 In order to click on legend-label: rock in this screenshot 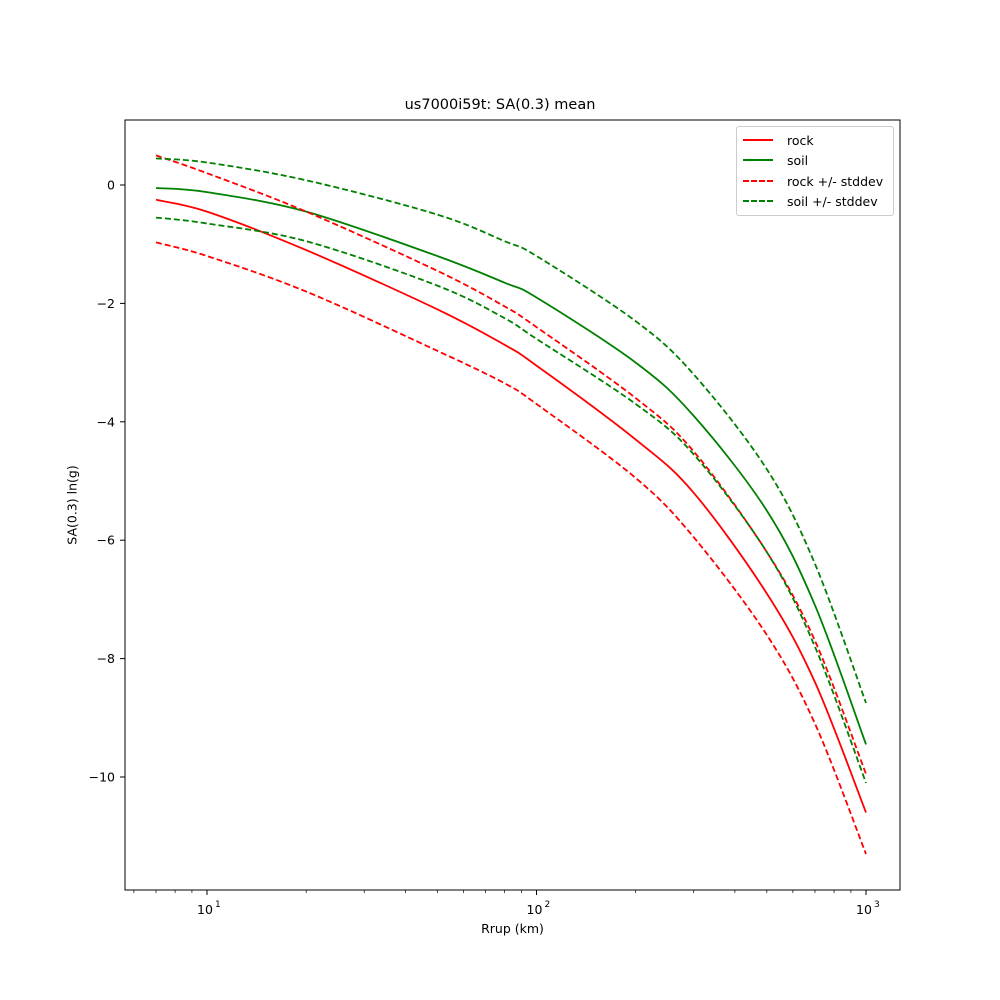, I will do `click(800, 140)`.